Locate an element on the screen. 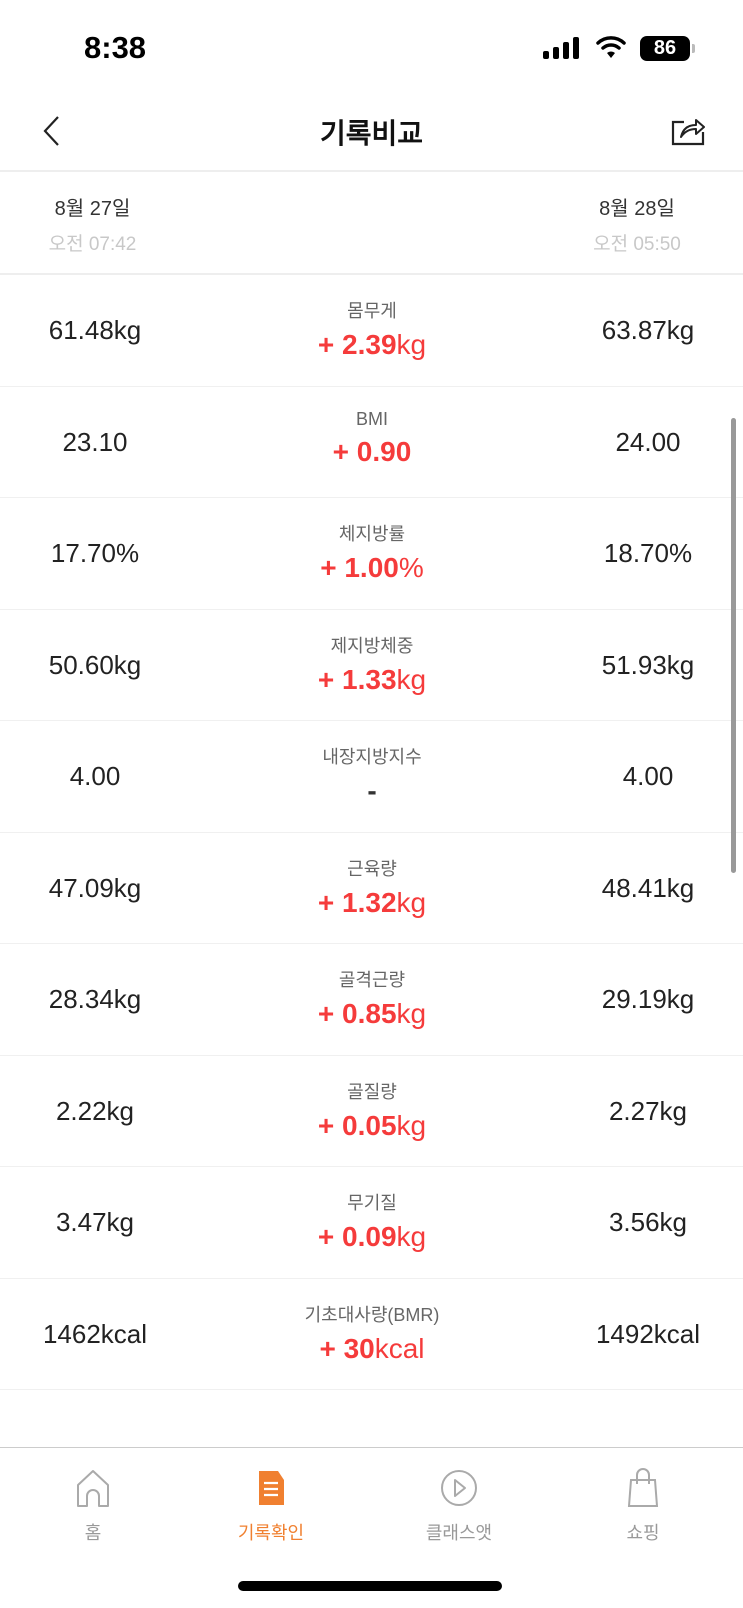 This screenshot has height=1608, width=743. wifi-icon is located at coordinates (611, 47).